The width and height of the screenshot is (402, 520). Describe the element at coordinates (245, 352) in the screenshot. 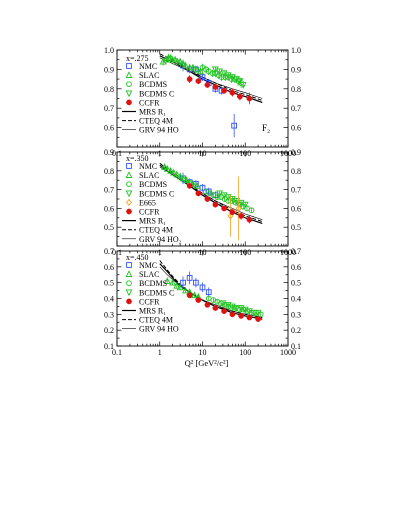

I see `x-tick-label: 100` at that location.